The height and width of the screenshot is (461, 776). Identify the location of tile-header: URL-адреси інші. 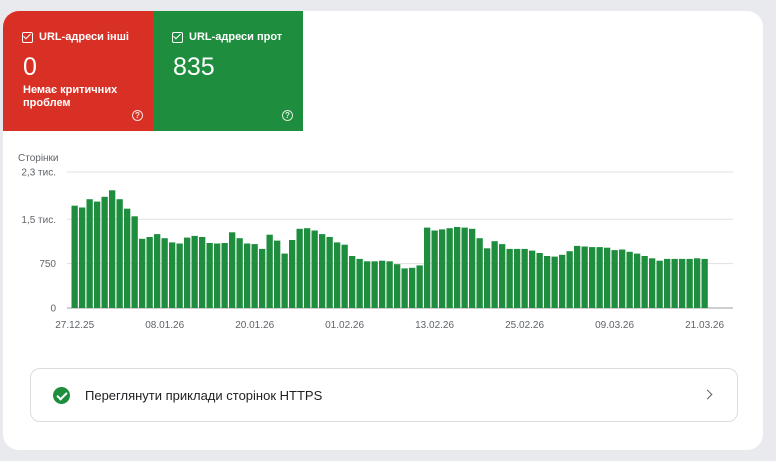
(81, 37).